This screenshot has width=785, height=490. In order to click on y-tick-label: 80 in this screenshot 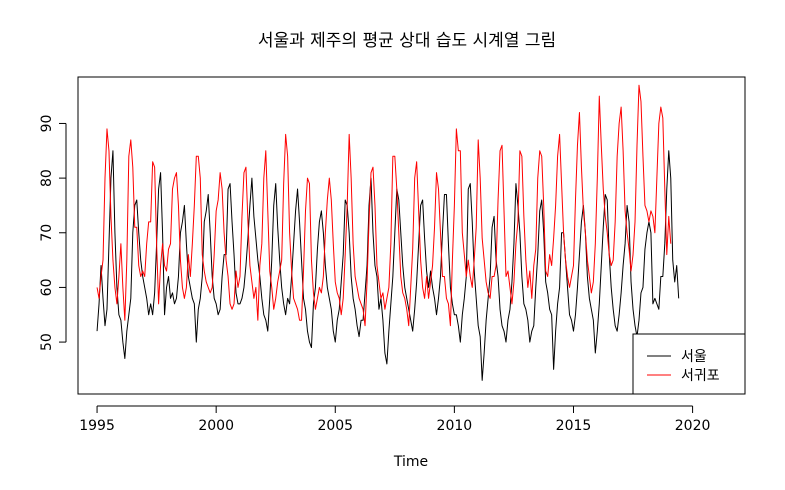, I will do `click(47, 178)`.